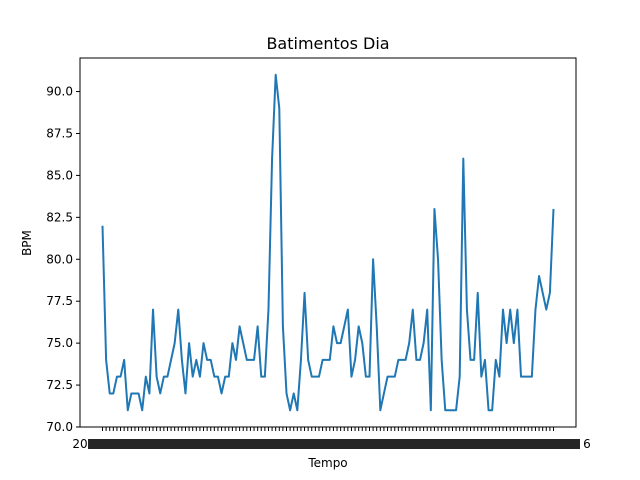  I want to click on y-tick-label: 82.5, so click(59, 217).